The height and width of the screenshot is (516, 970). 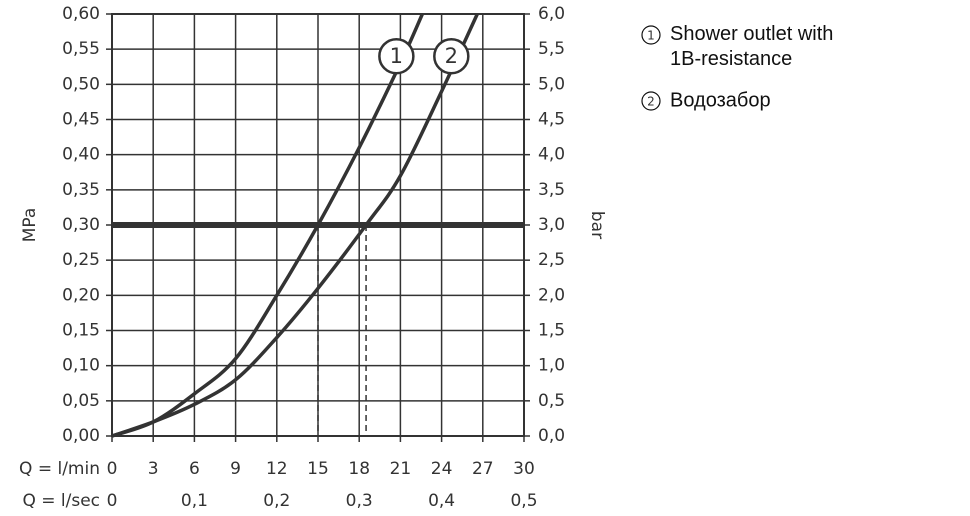 What do you see at coordinates (551, 14) in the screenshot?
I see `y2-tick-label: 6,0` at bounding box center [551, 14].